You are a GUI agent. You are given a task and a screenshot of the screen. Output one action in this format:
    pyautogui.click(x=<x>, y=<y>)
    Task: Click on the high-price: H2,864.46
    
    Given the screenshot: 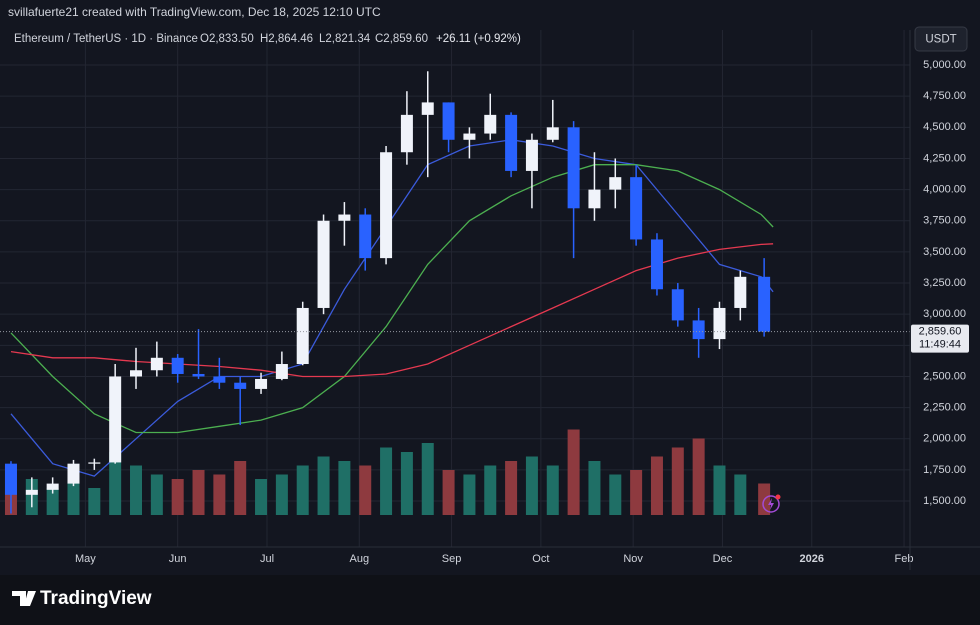 What is the action you would take?
    pyautogui.click(x=286, y=39)
    